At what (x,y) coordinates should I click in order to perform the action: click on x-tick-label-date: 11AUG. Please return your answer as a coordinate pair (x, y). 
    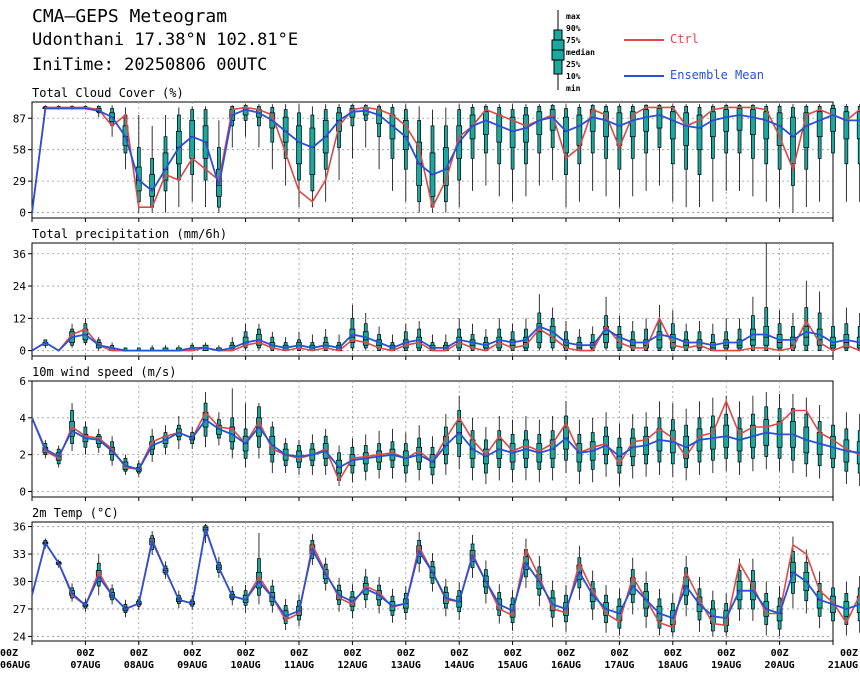
    Looking at the image, I should click on (299, 665).